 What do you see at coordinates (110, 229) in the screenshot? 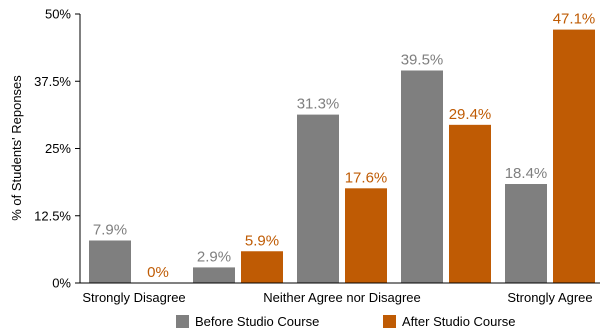
I see `data-label: 7.9%` at bounding box center [110, 229].